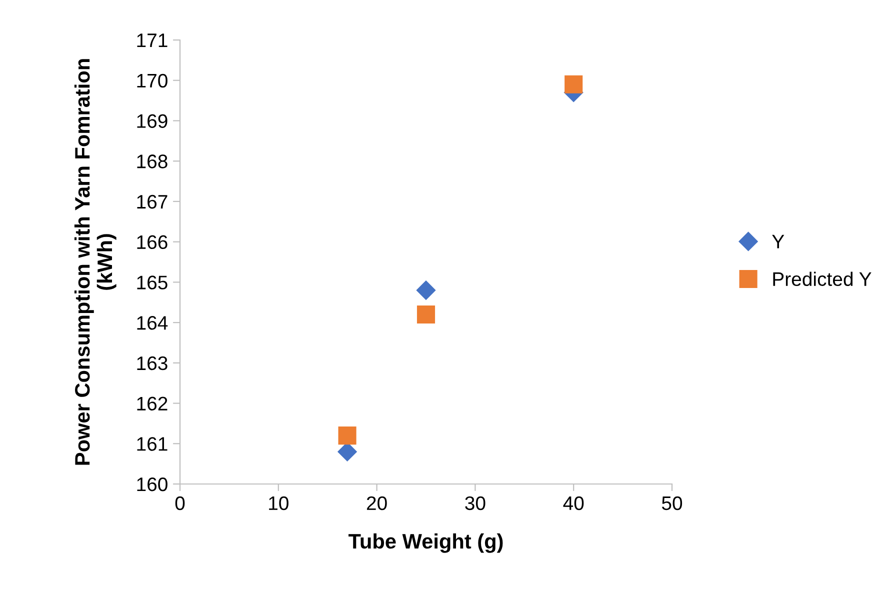 The width and height of the screenshot is (886, 601). Describe the element at coordinates (278, 503) in the screenshot. I see `x-tick-label: 10` at that location.